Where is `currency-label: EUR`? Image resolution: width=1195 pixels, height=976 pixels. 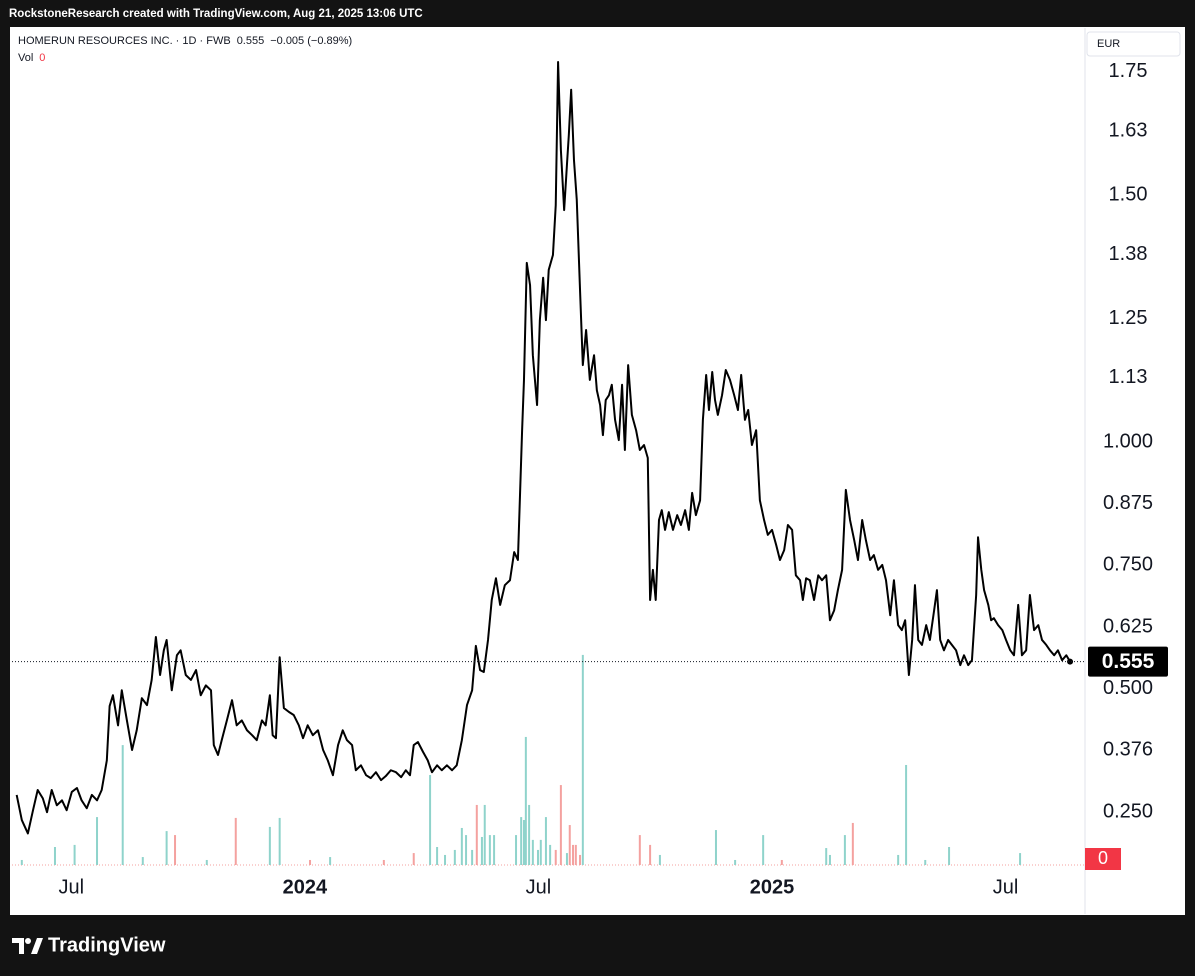 currency-label: EUR is located at coordinates (1108, 44).